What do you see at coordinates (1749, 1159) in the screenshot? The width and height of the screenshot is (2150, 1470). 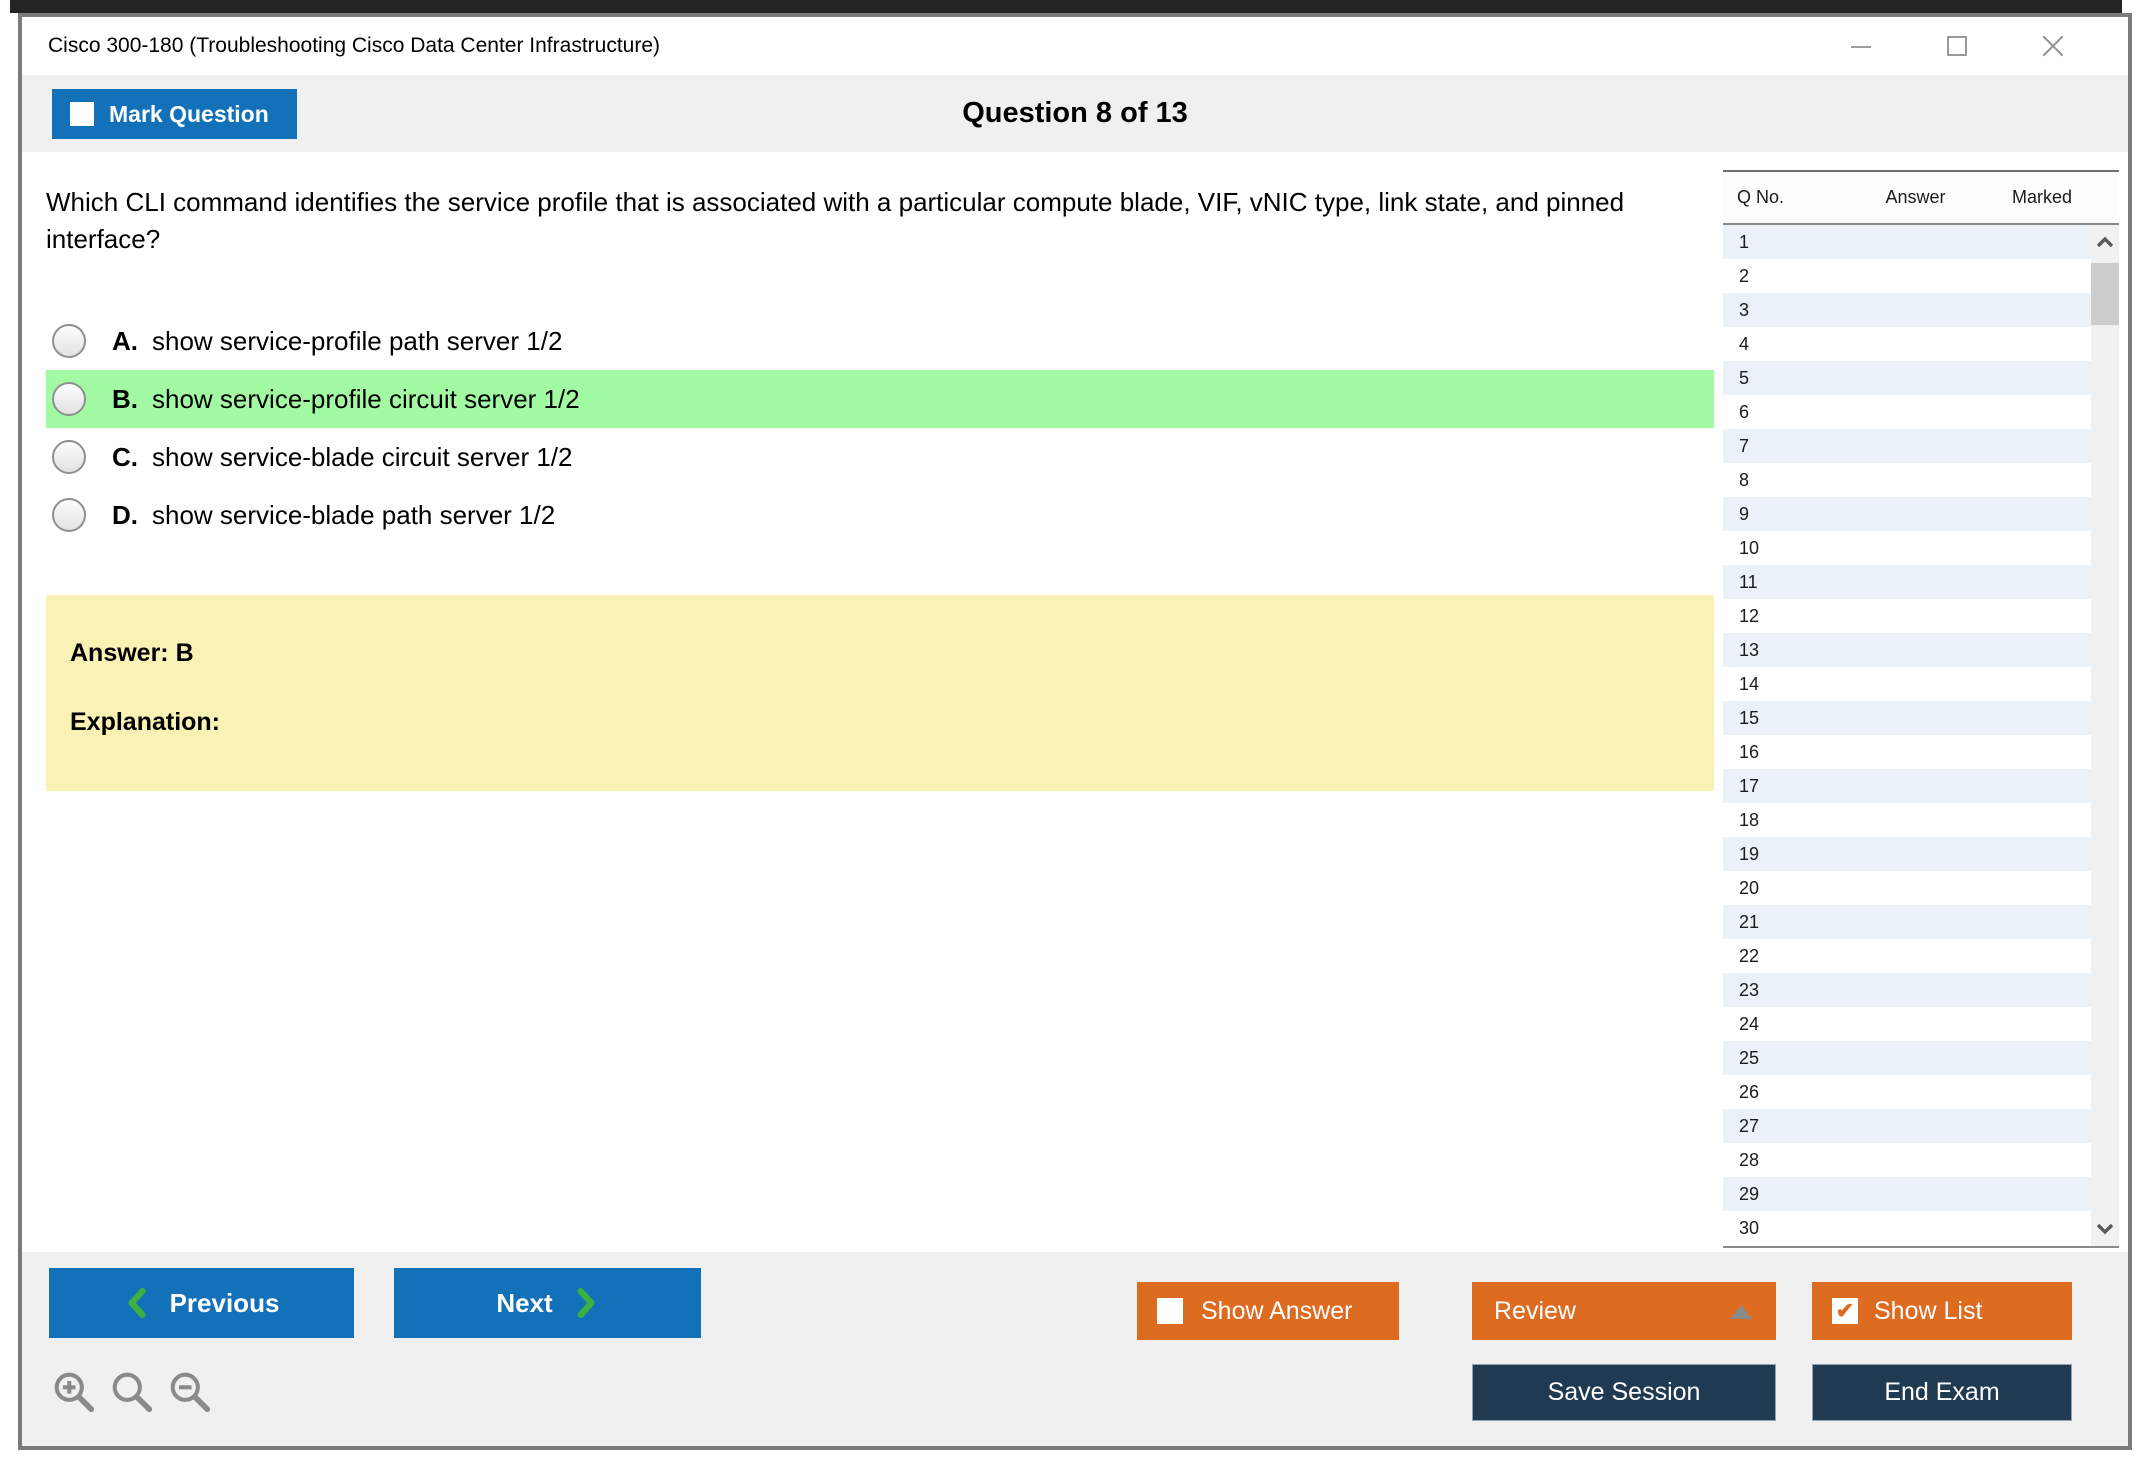 I see `cell-qno: 28` at bounding box center [1749, 1159].